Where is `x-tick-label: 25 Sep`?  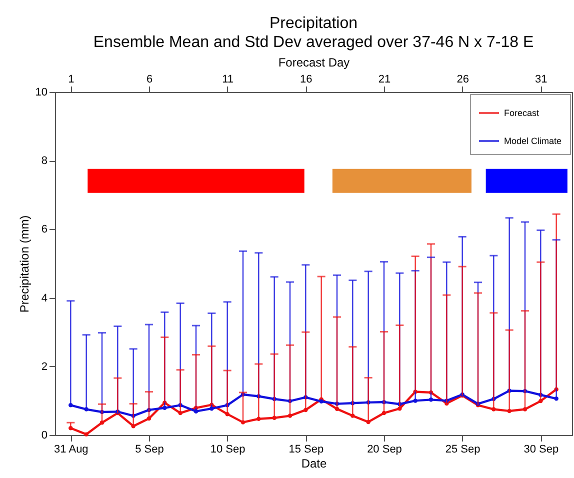
x-tick-label: 25 Sep is located at coordinates (462, 450).